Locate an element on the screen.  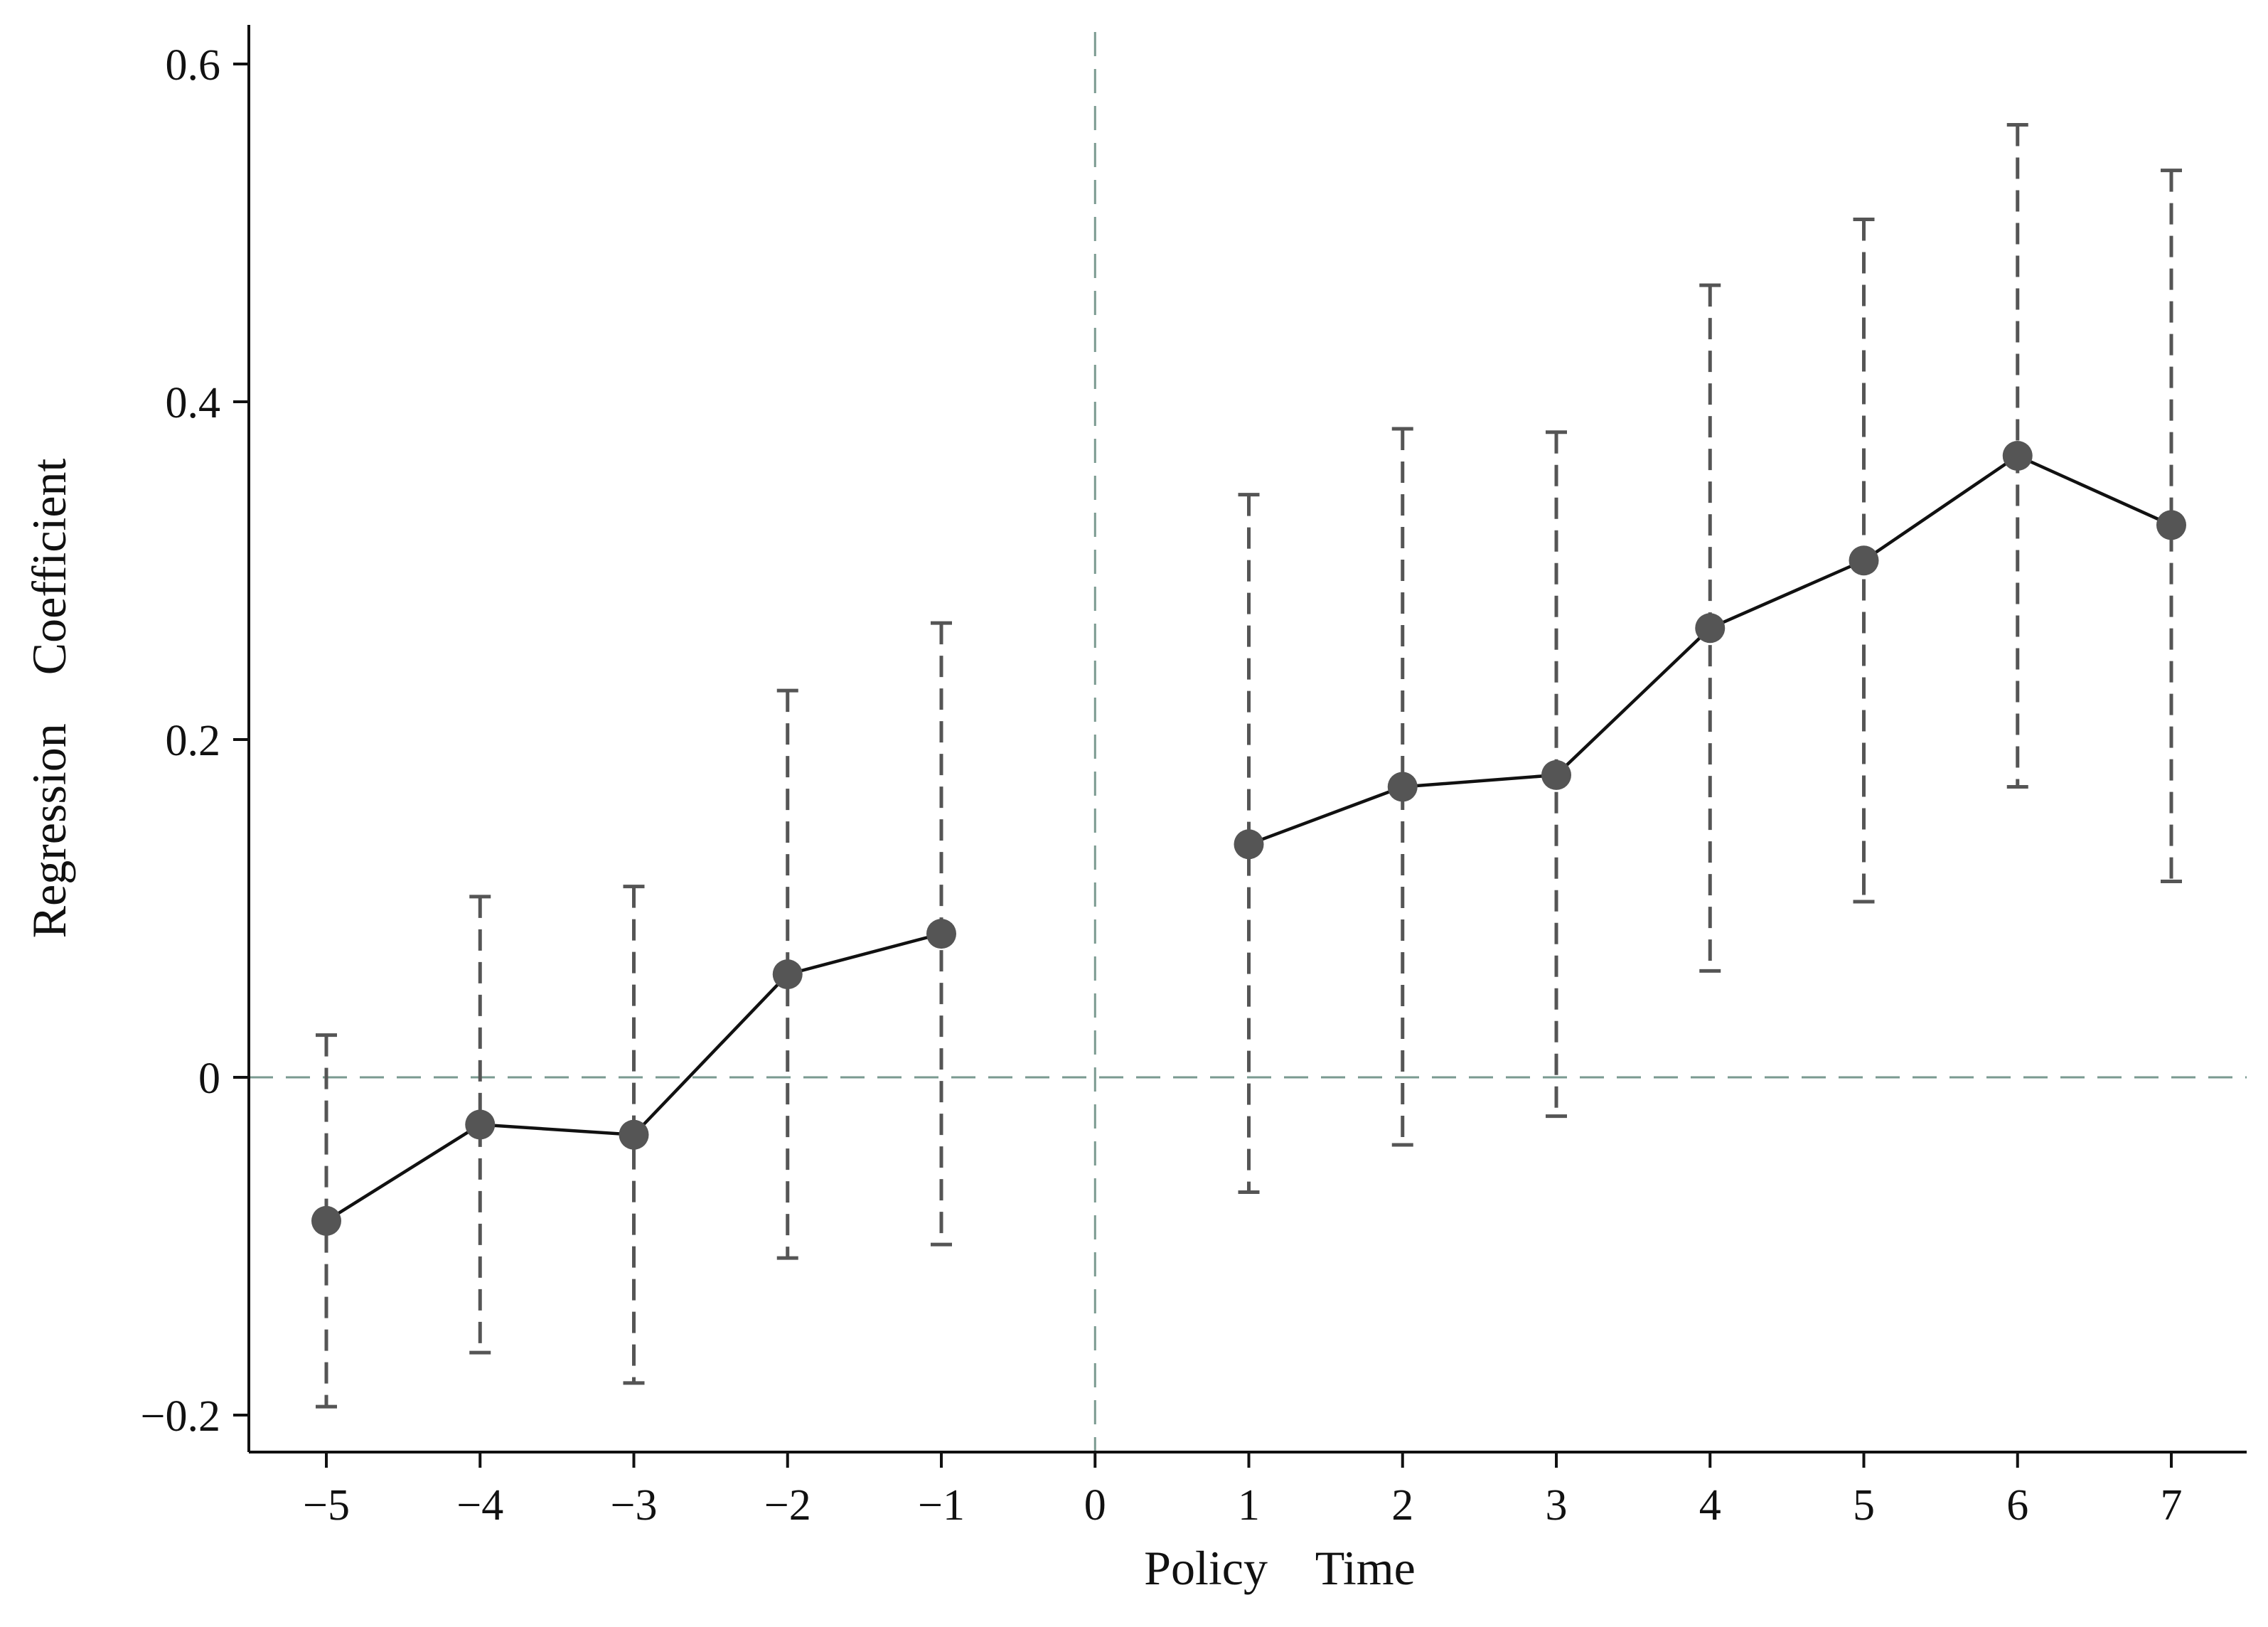
x-axis-title: Policy Time is located at coordinates (1280, 1568).